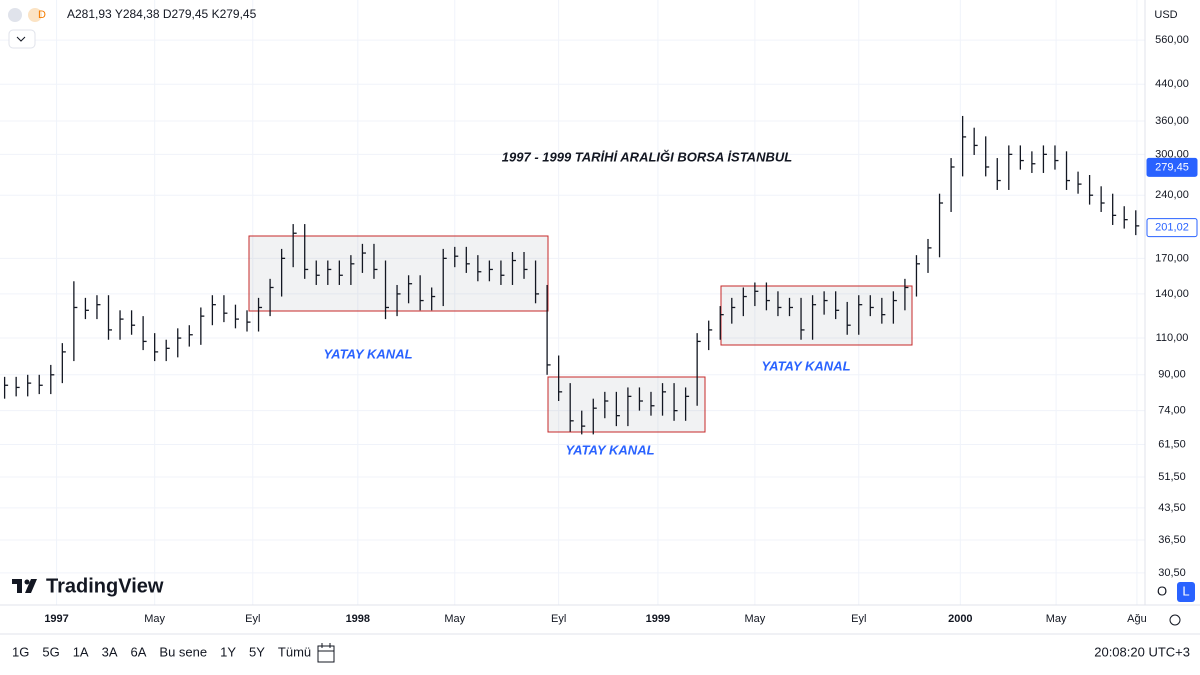  What do you see at coordinates (960, 619) in the screenshot?
I see `x-tick-label: 2000` at bounding box center [960, 619].